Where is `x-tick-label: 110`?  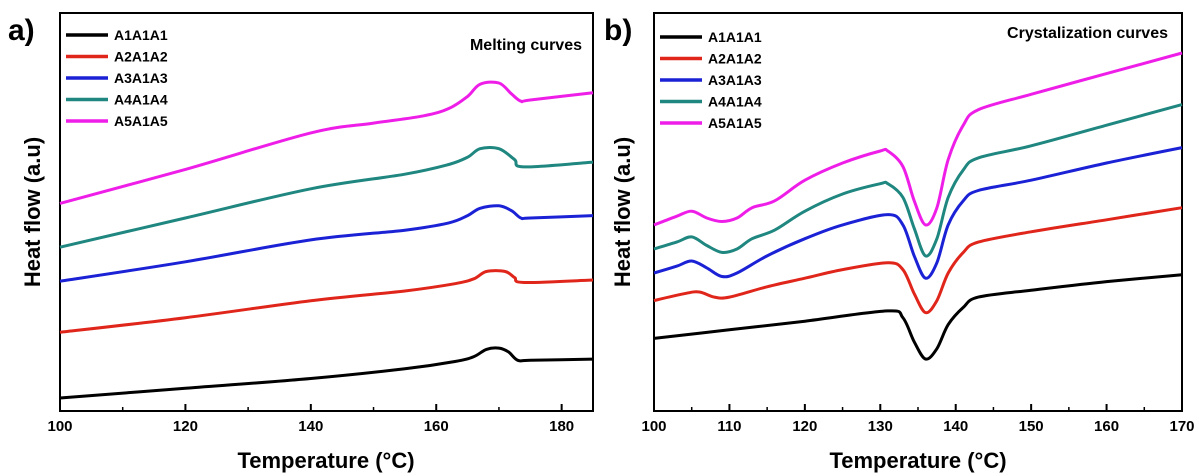 x-tick-label: 110 is located at coordinates (729, 426).